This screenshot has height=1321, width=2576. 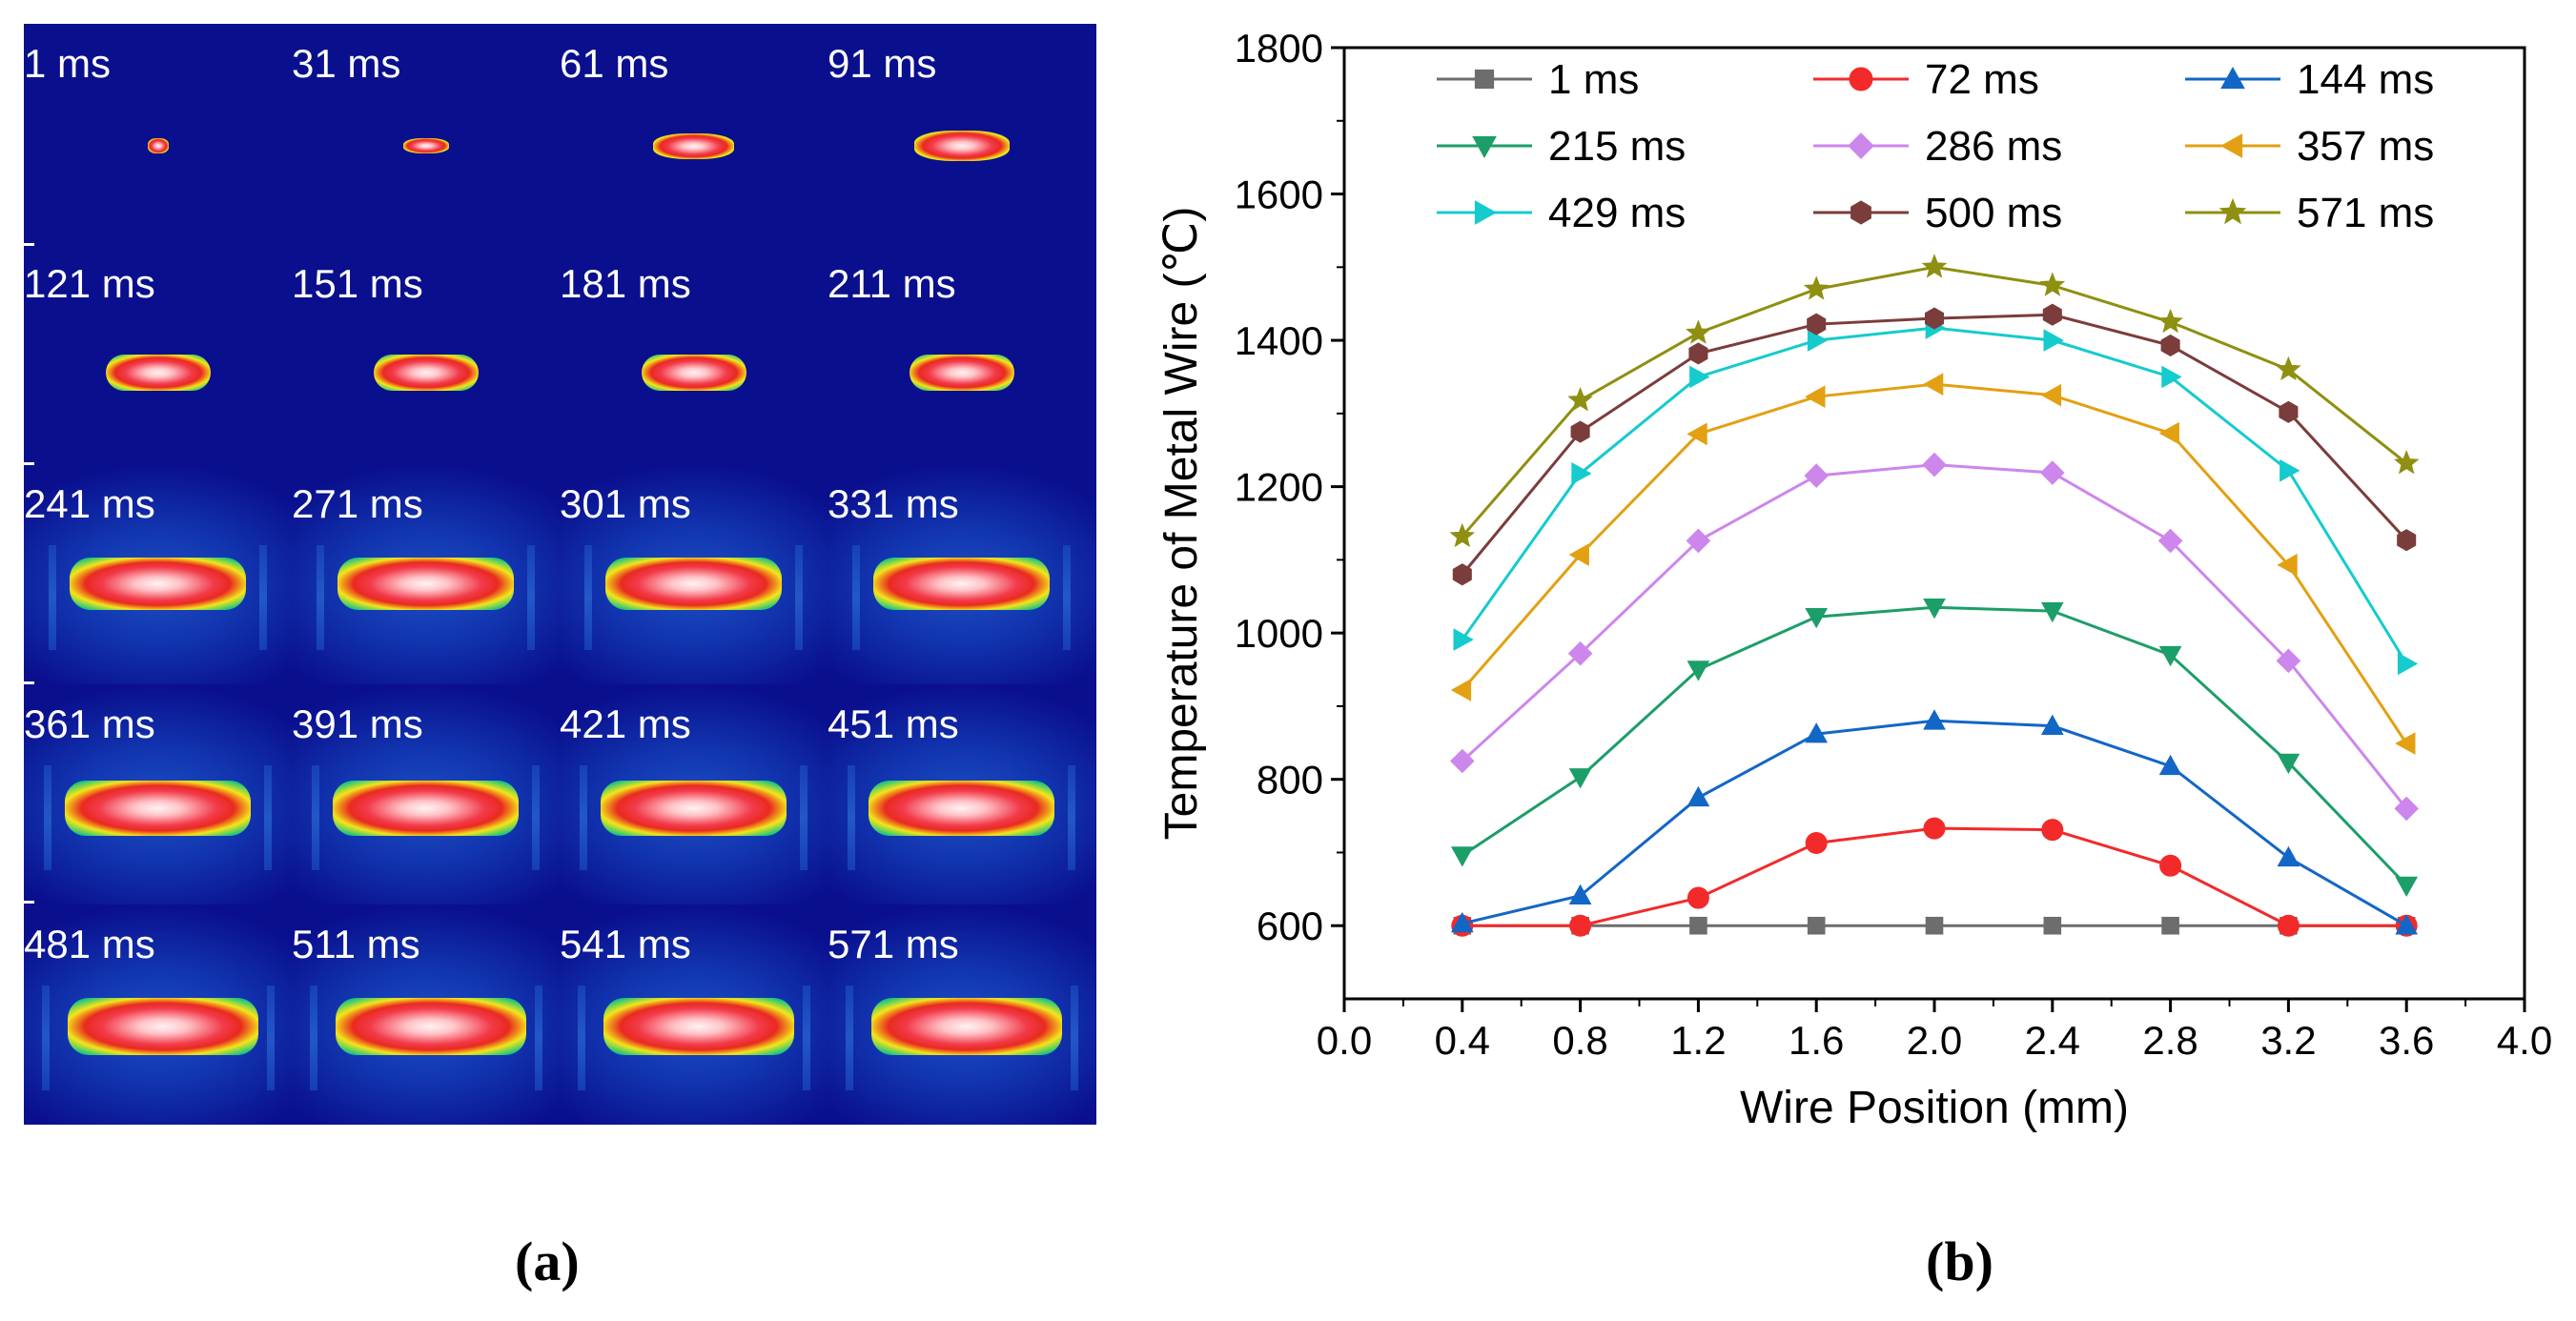 I want to click on thermal-frame: 331 ms, so click(x=962, y=574).